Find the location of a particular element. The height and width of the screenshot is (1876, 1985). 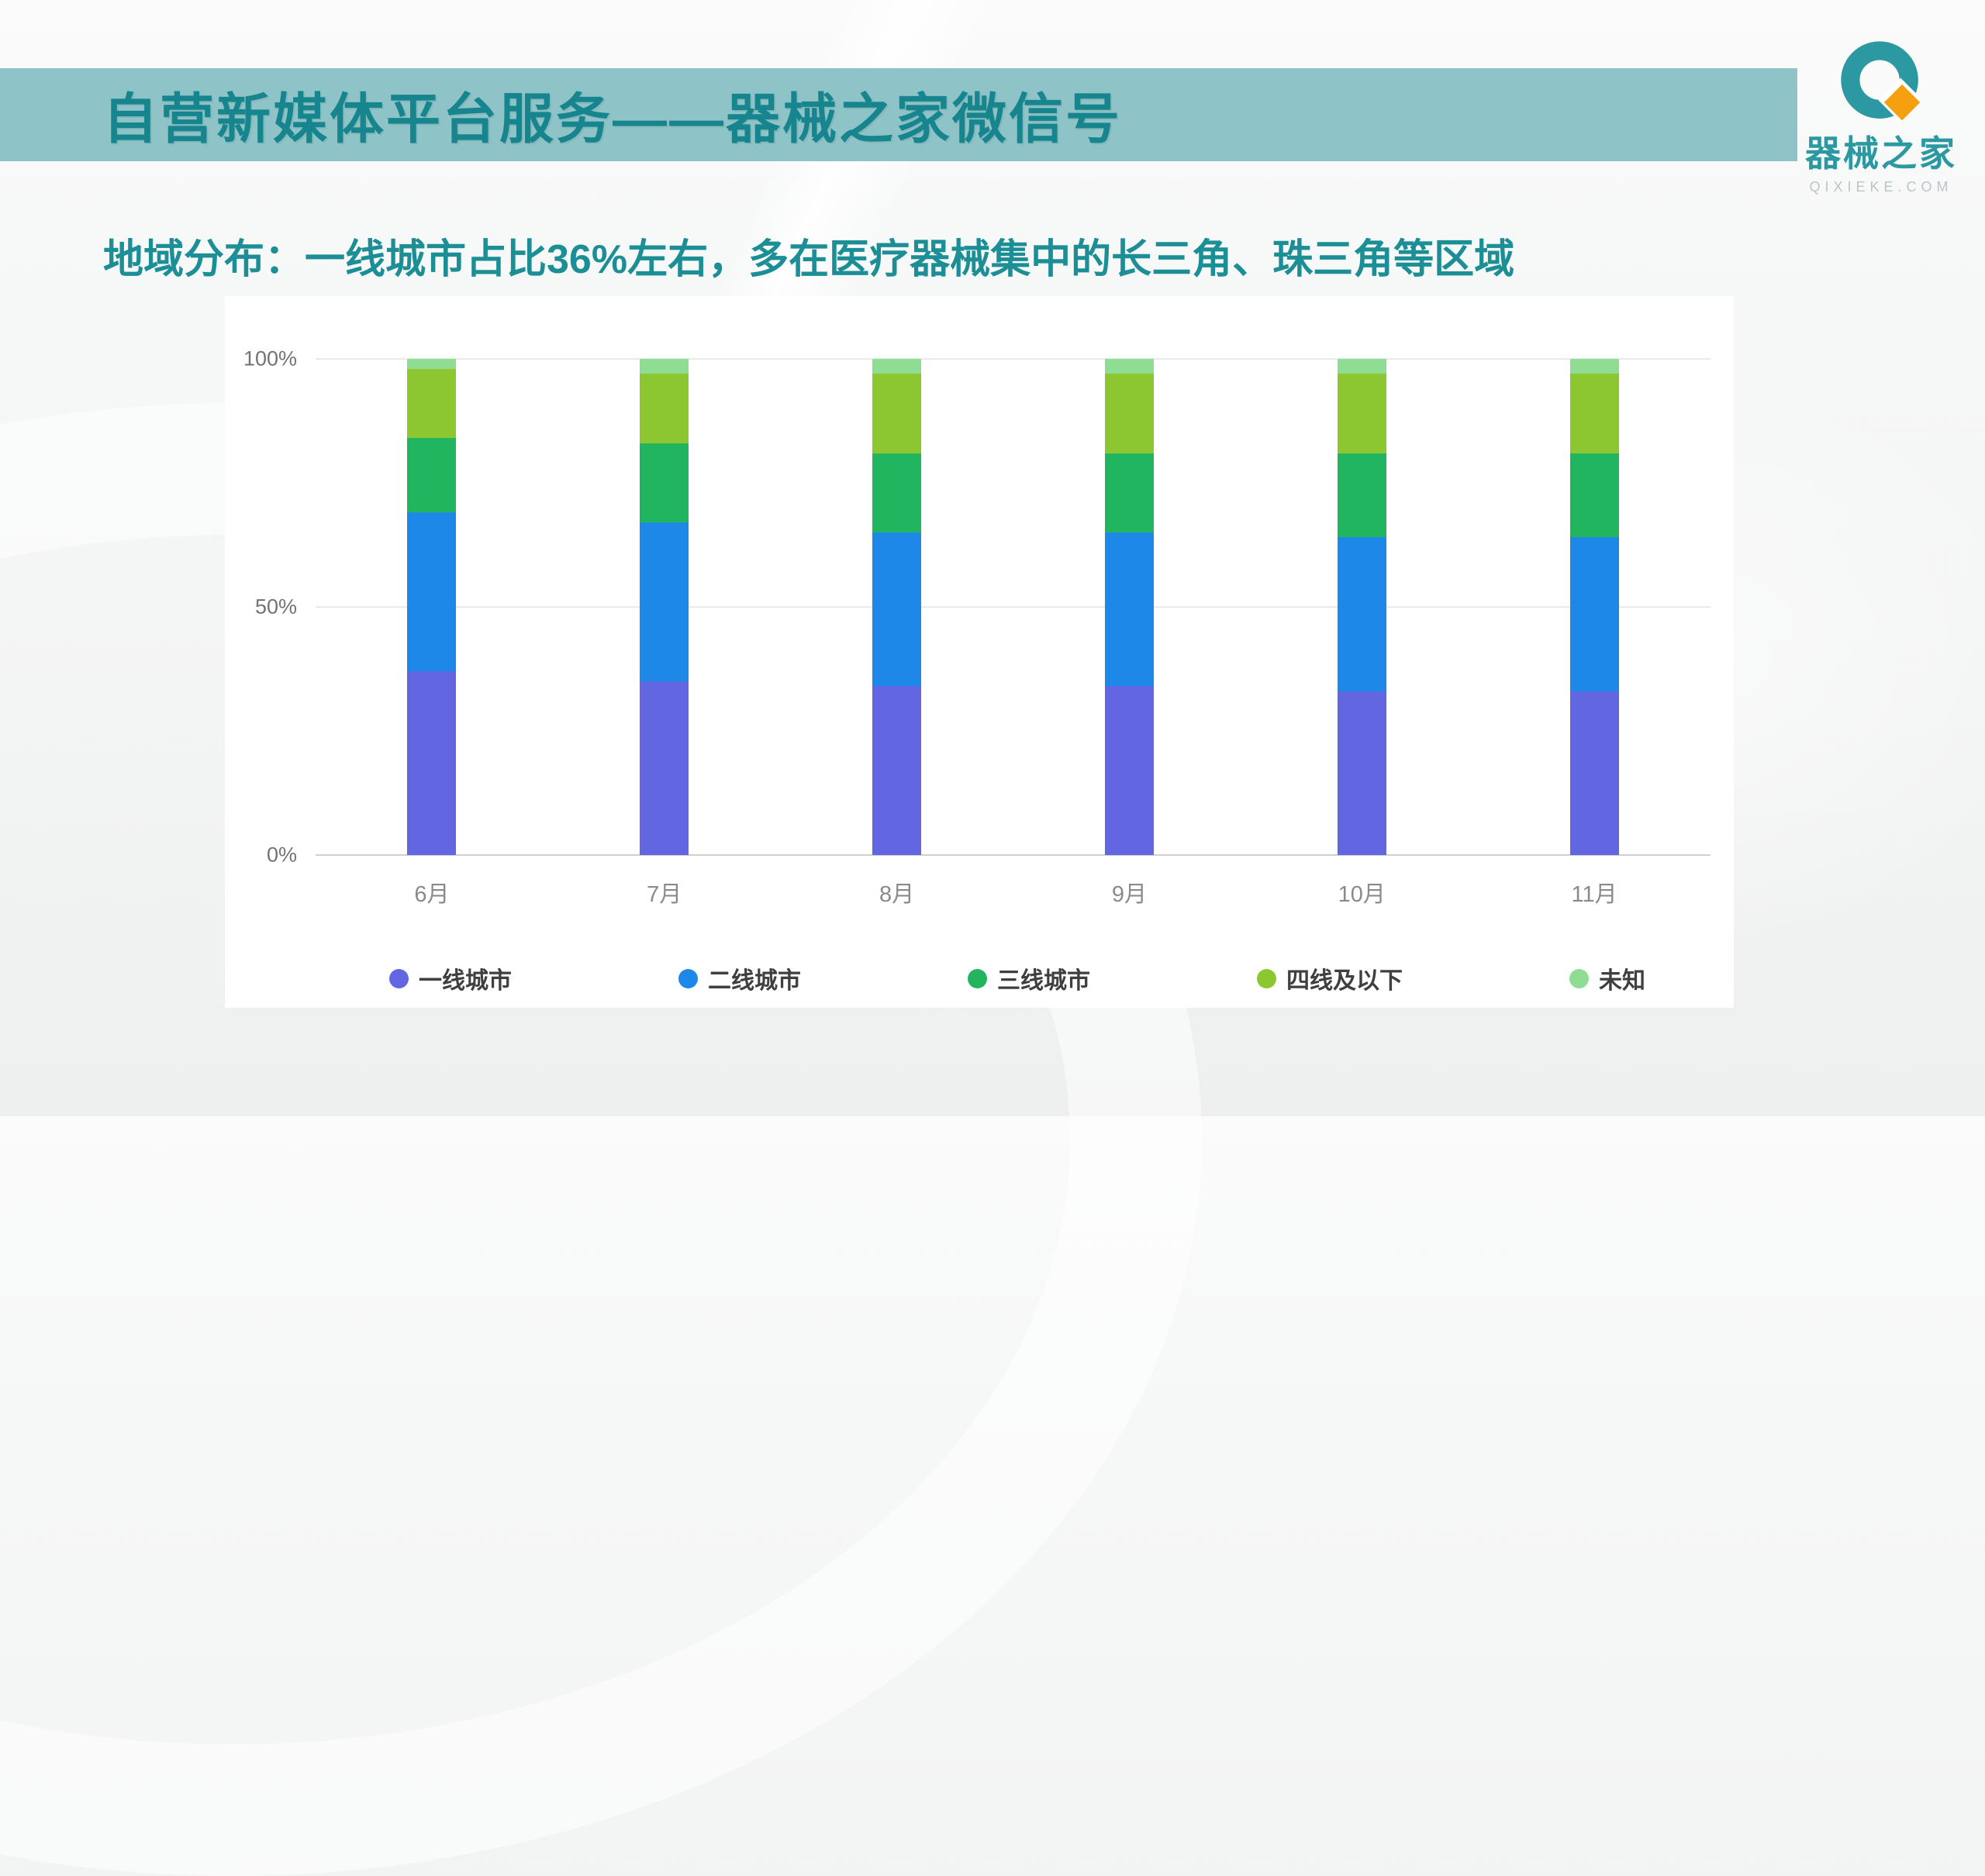

x-label-slot: 6月 is located at coordinates (432, 892).